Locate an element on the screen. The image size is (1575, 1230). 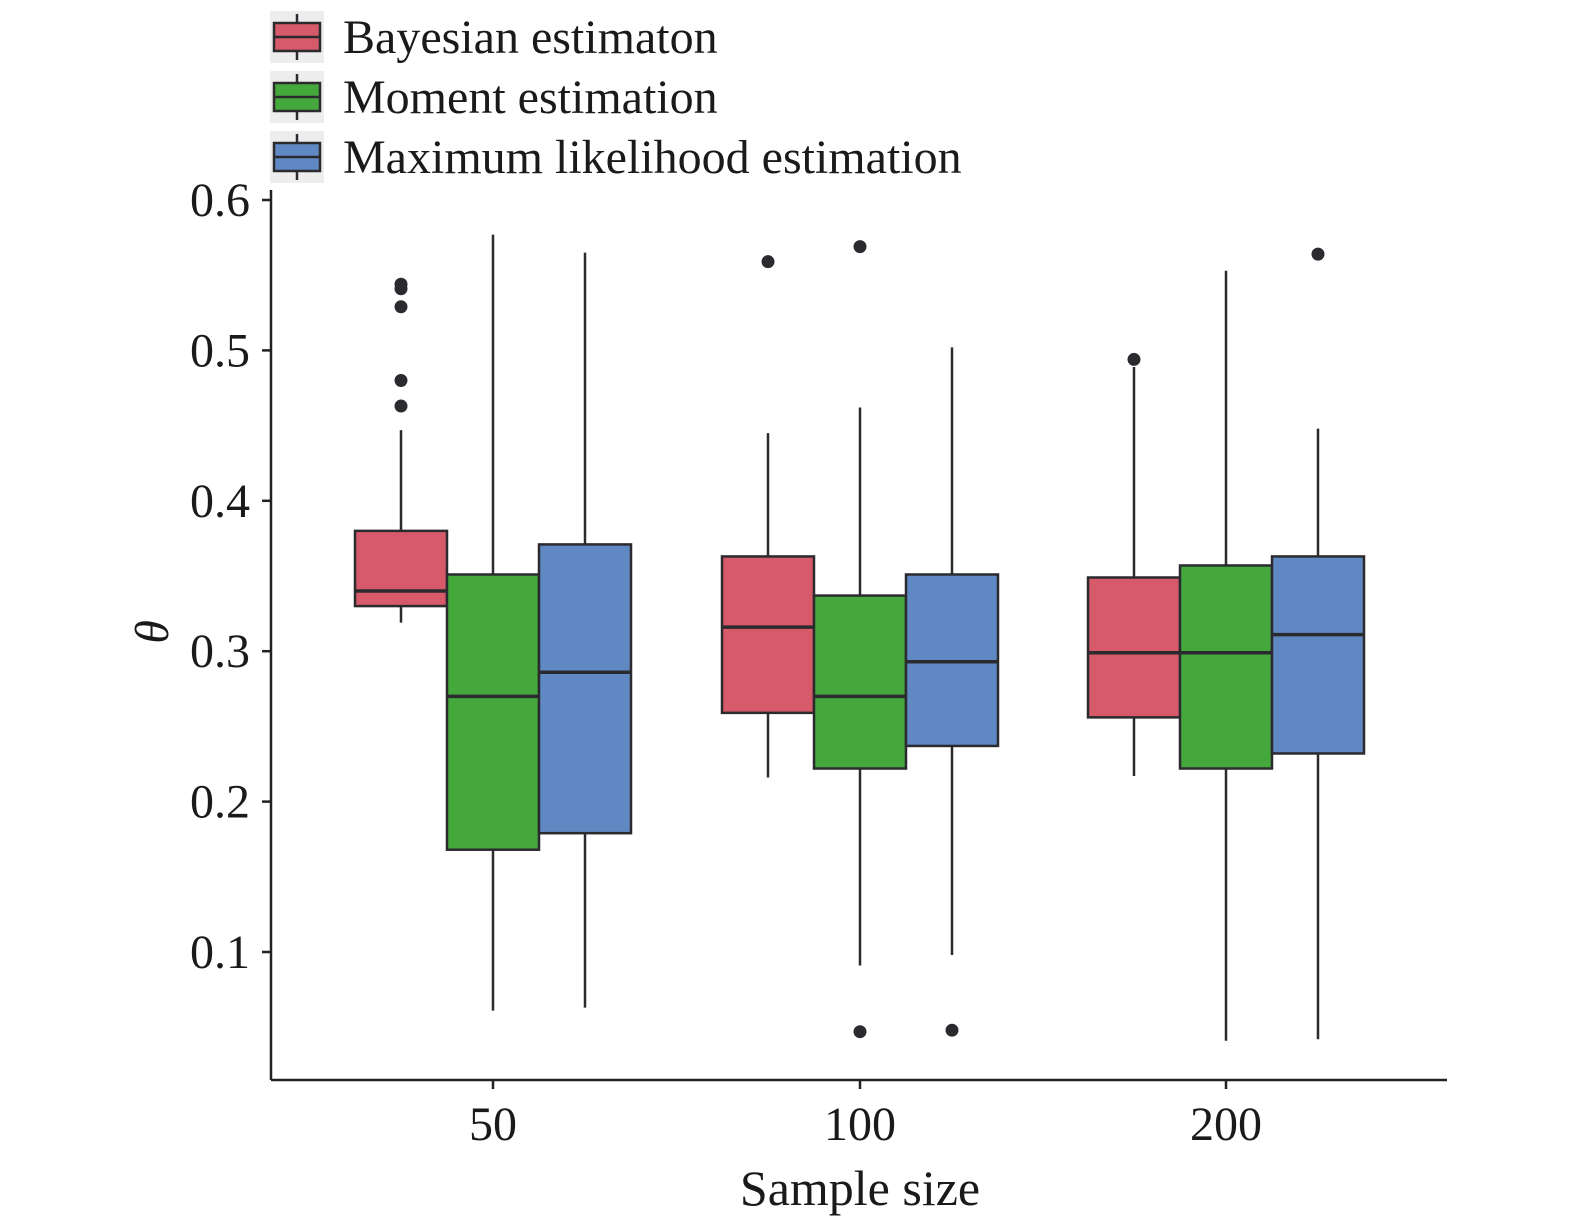
x-axis-label: Sample size is located at coordinates (860, 1188).